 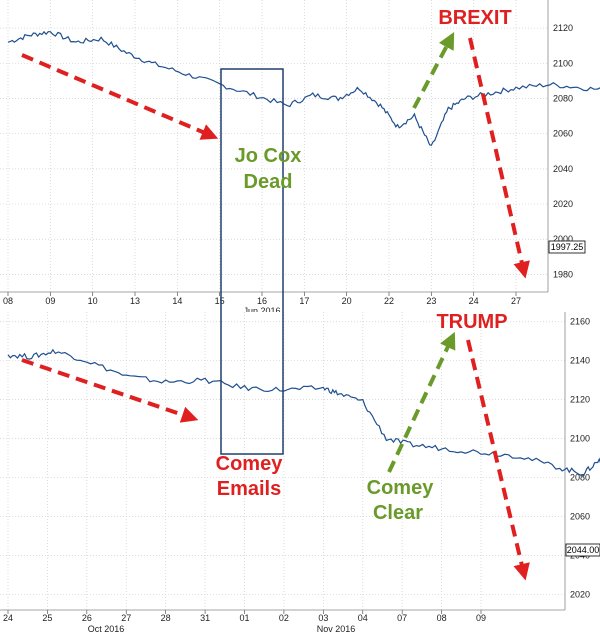 I want to click on y-tick-label: 2040, so click(x=563, y=169).